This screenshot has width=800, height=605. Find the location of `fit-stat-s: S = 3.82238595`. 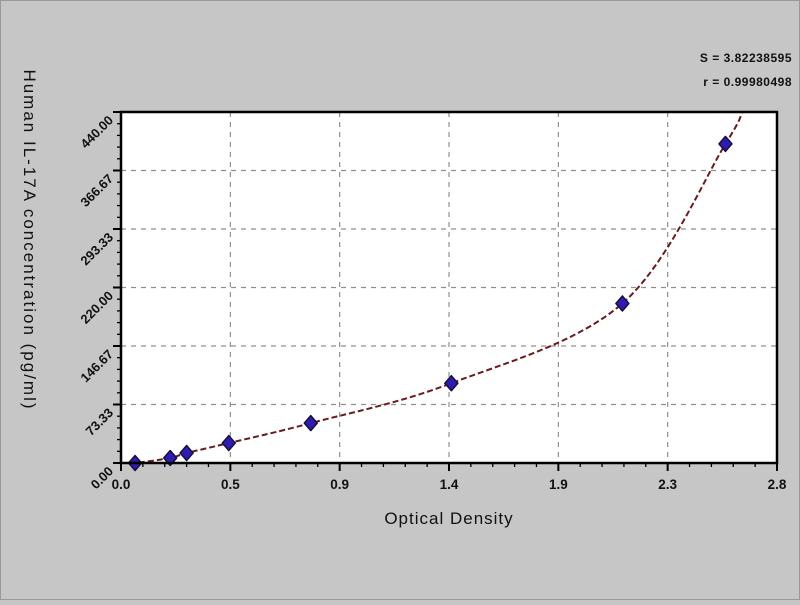

fit-stat-s: S = 3.82238595 is located at coordinates (746, 58).